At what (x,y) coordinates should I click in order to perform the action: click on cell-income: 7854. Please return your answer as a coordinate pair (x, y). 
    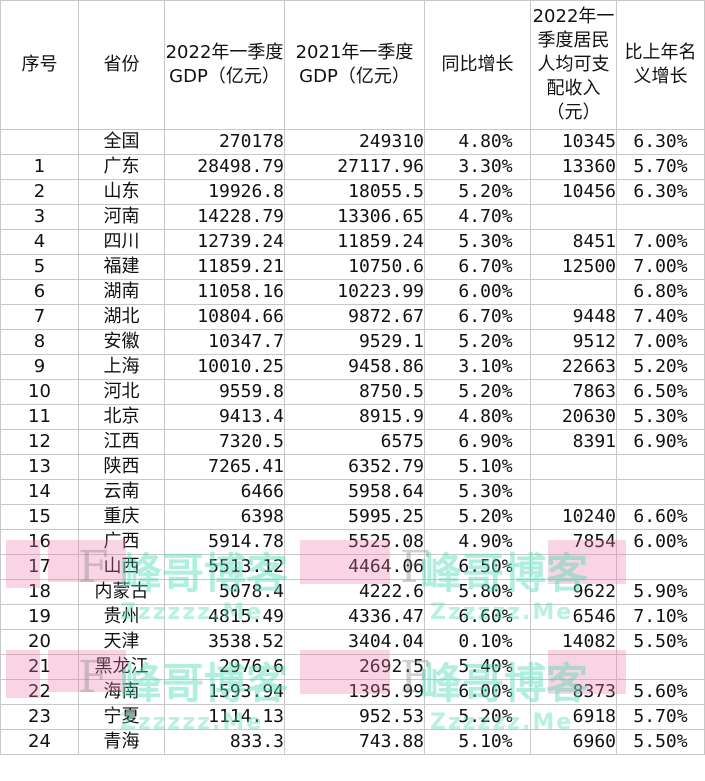
    Looking at the image, I should click on (573, 542).